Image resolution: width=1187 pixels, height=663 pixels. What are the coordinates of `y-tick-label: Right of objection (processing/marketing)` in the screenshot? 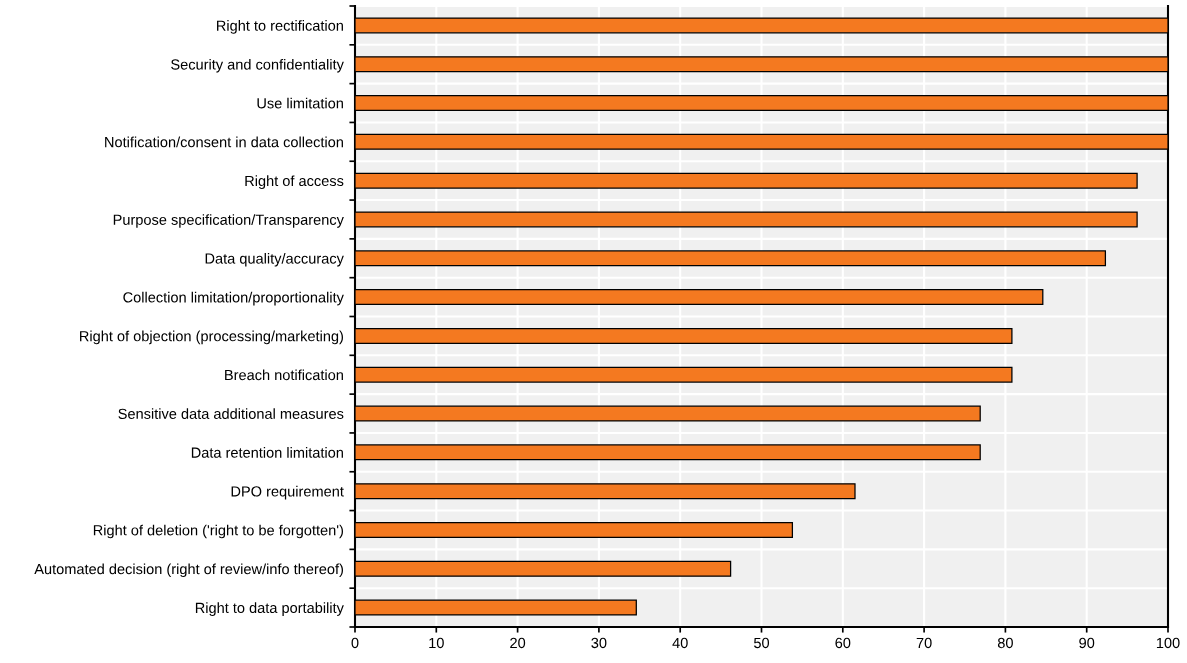 It's located at (211, 337).